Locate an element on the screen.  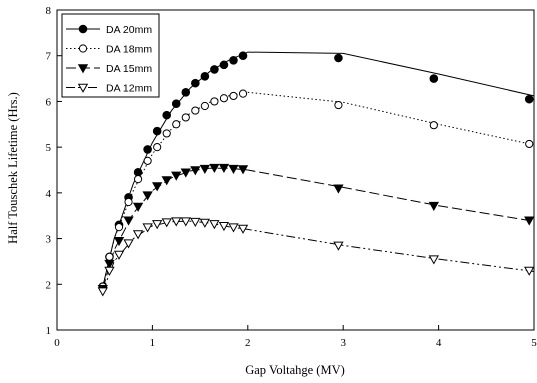
legend-label: DA 15mm is located at coordinates (129, 69).